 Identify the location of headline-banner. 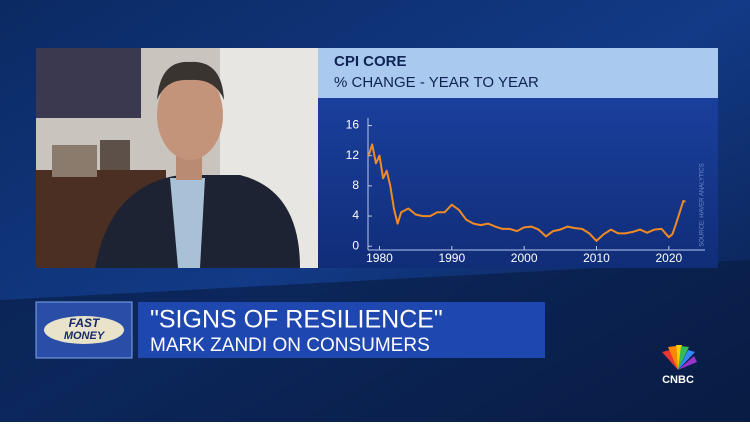
(341, 330).